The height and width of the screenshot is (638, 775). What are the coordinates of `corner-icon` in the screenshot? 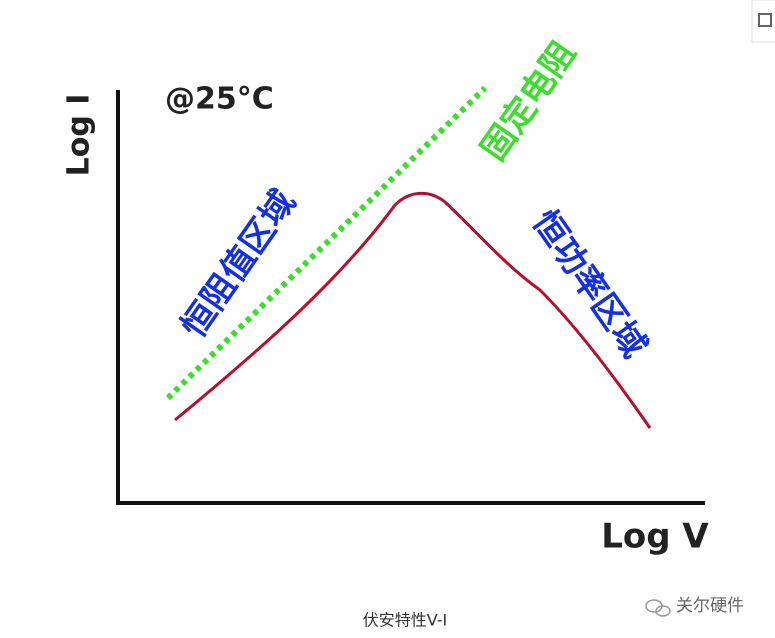 It's located at (765, 20).